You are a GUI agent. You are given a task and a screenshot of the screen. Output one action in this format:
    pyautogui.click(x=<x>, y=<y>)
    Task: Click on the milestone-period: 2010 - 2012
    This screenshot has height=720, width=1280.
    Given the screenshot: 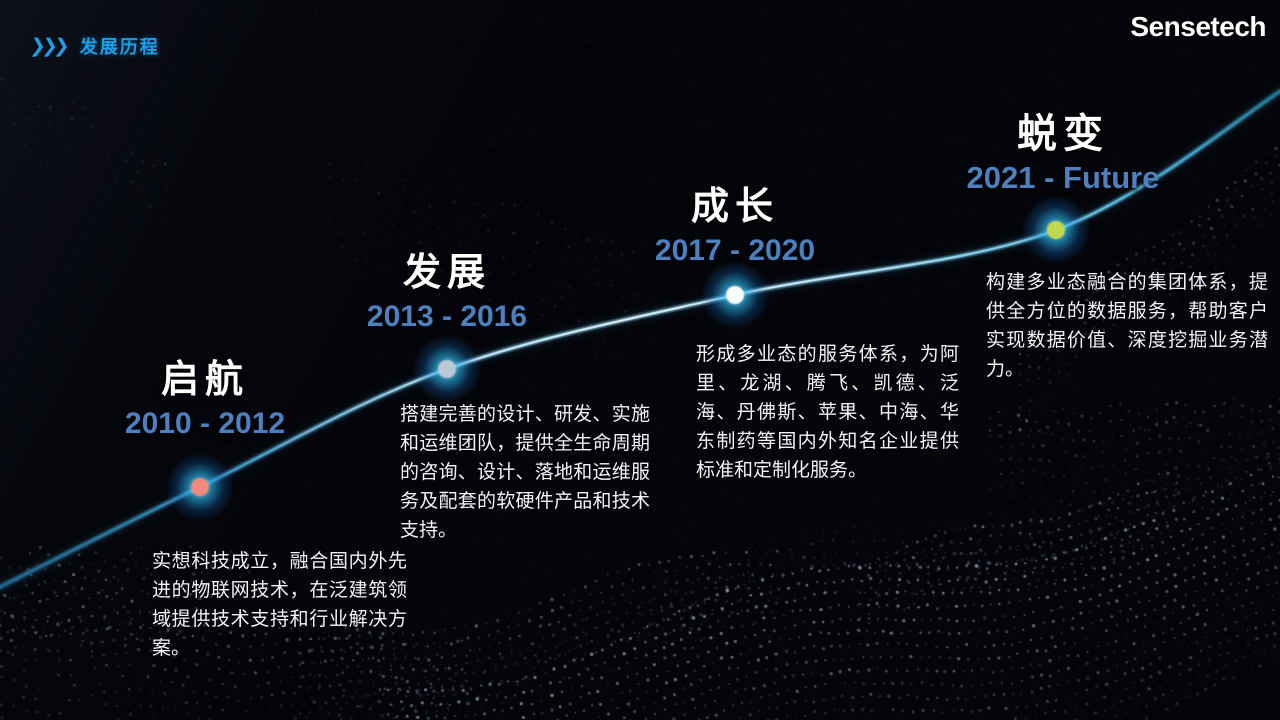 What is the action you would take?
    pyautogui.click(x=205, y=423)
    